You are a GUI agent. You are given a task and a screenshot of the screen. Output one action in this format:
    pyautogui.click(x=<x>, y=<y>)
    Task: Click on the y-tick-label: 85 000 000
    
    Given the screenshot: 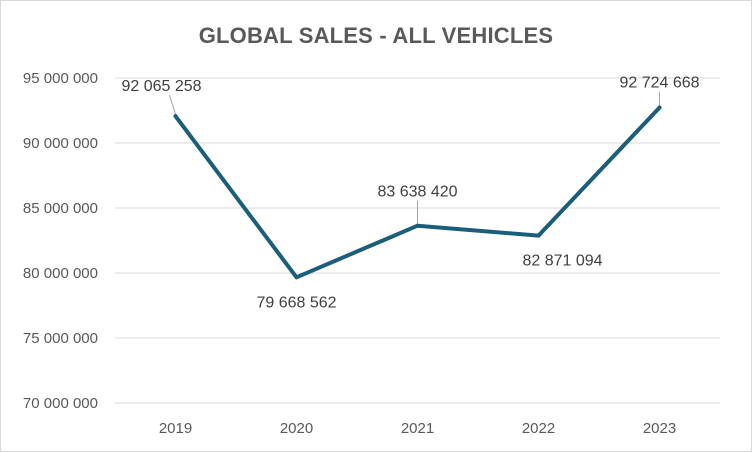 What is the action you would take?
    pyautogui.click(x=60, y=208)
    